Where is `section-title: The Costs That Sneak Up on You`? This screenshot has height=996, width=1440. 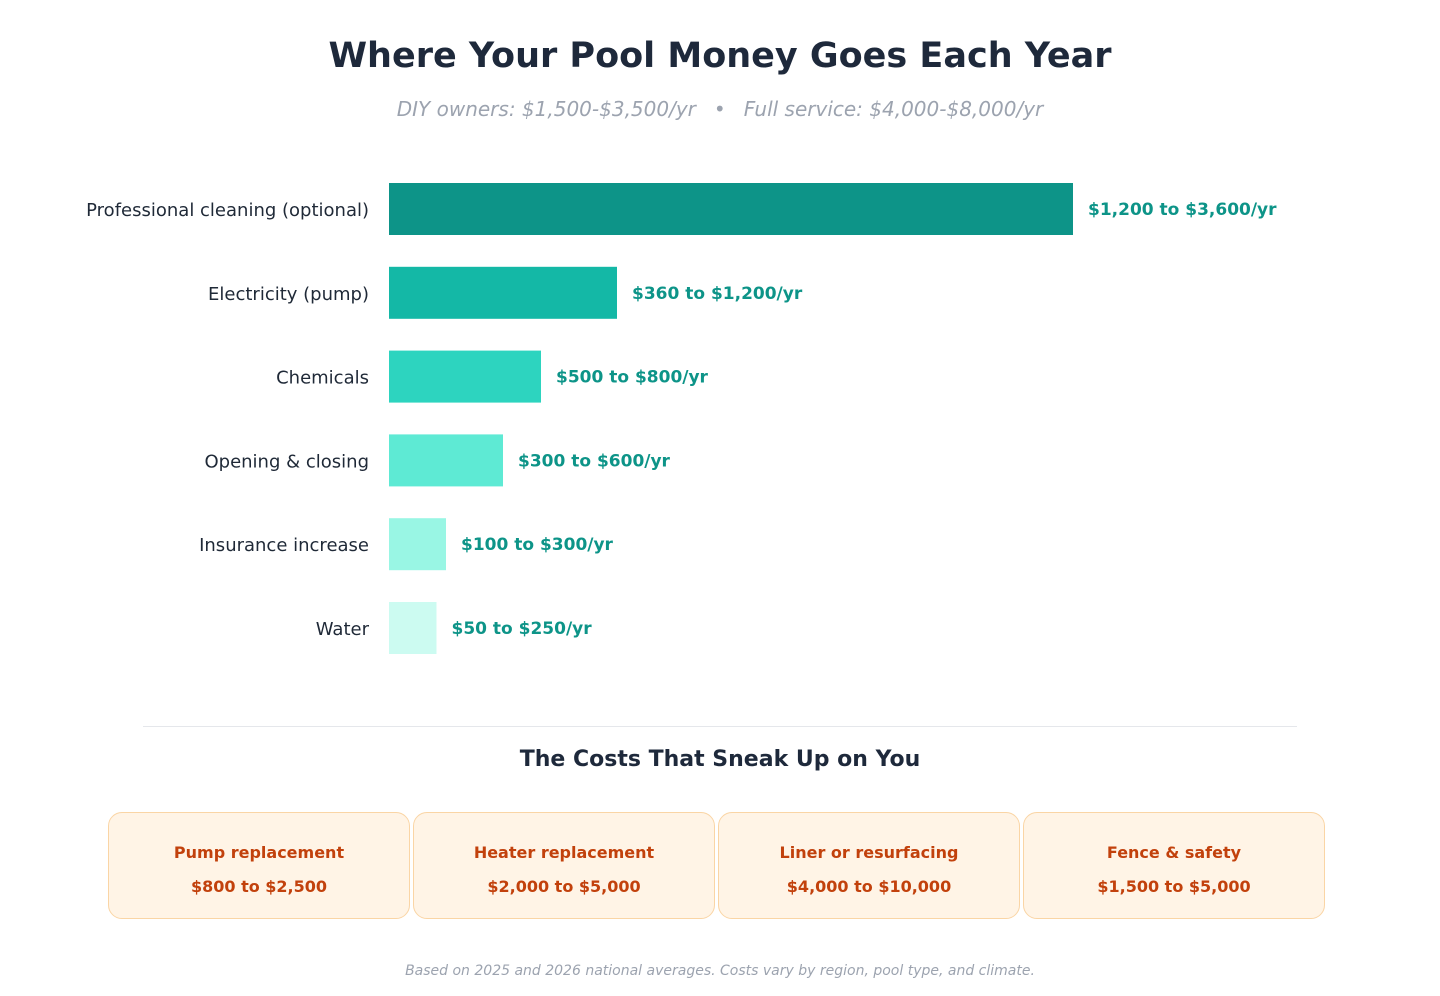 section-title: The Costs That Sneak Up on You is located at coordinates (720, 759).